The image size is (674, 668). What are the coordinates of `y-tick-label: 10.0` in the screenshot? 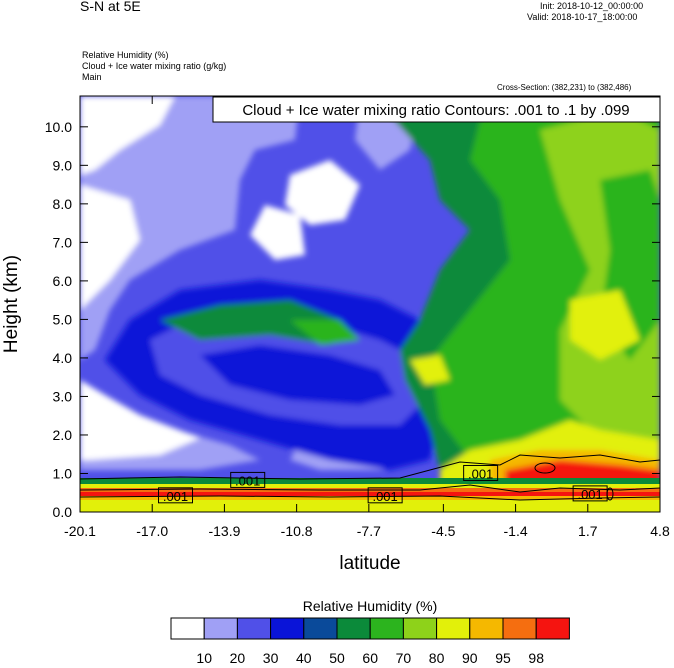 It's located at (58, 127).